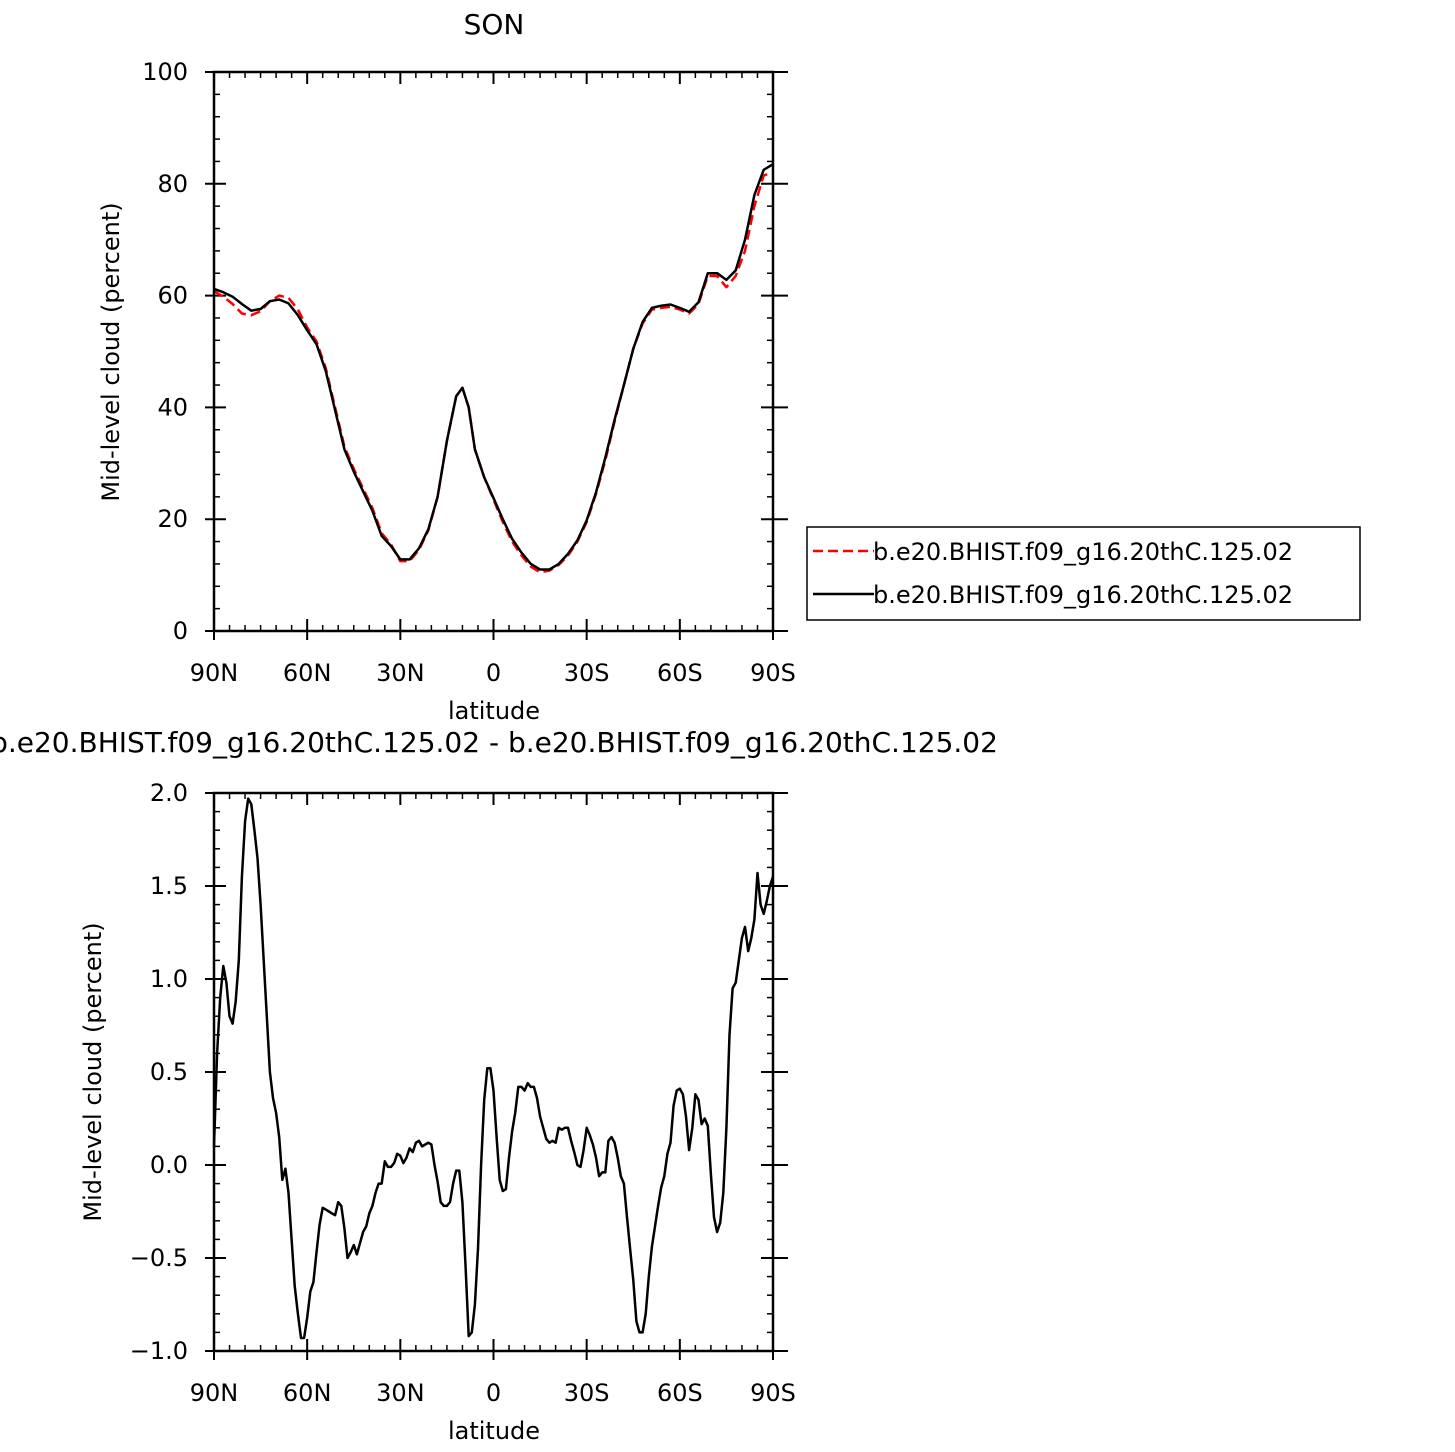 The height and width of the screenshot is (1452, 1455). Describe the element at coordinates (493, 1393) in the screenshot. I see `bottom-x-tick-label: 0` at that location.